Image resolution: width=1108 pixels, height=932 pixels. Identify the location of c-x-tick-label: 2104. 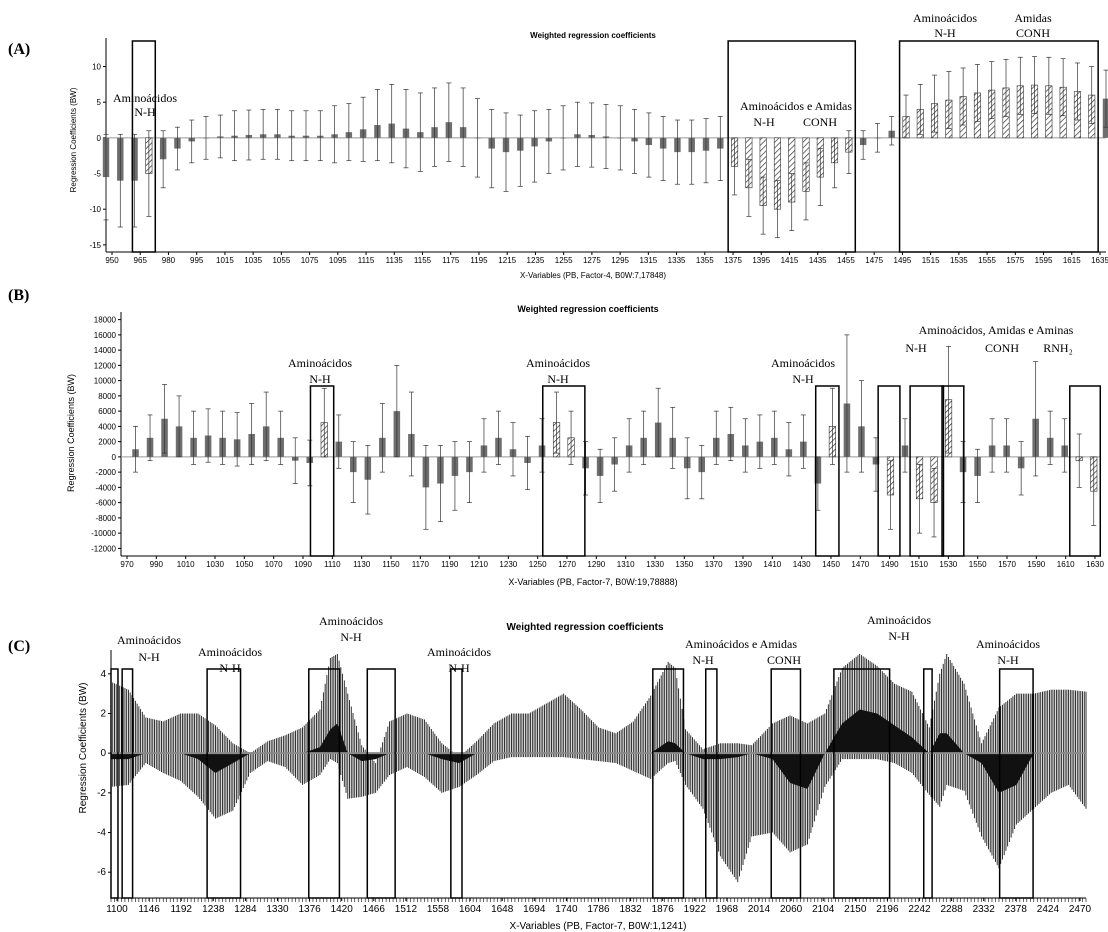
(823, 909).